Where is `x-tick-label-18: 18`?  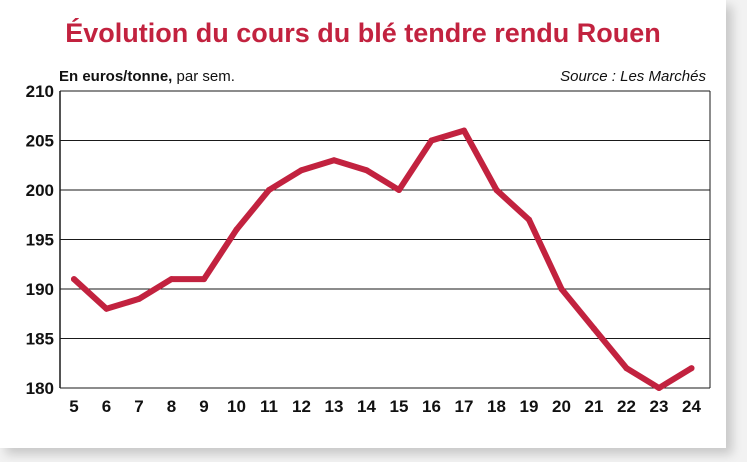 x-tick-label-18: 18 is located at coordinates (496, 406).